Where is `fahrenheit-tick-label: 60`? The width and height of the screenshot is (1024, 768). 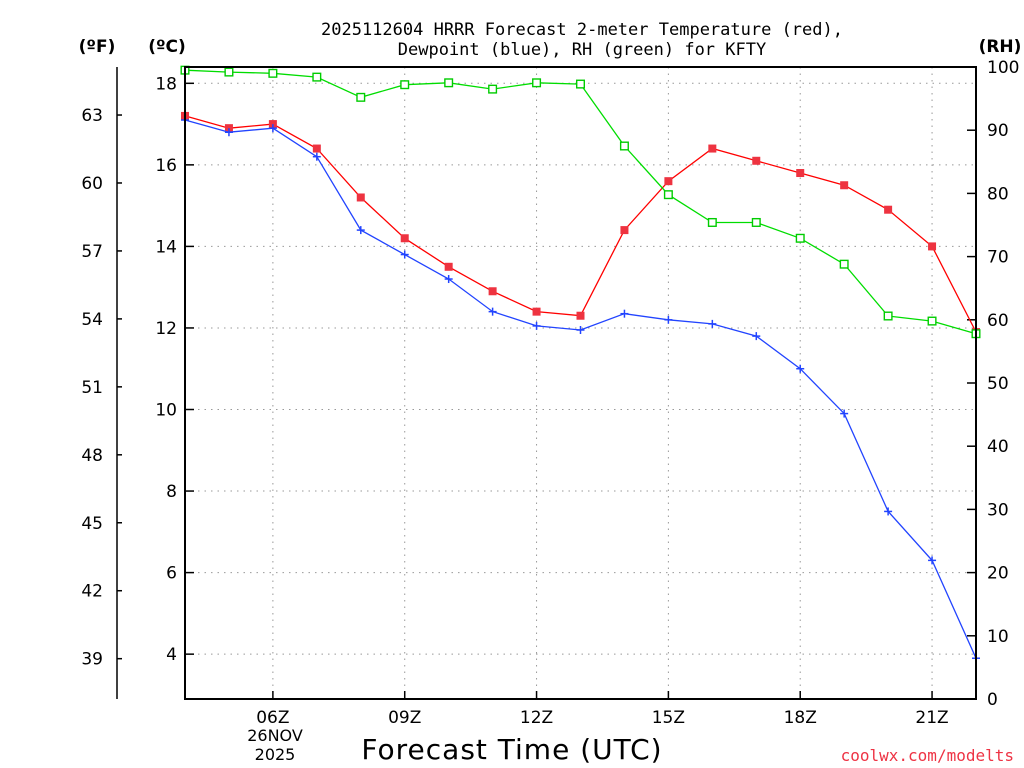 fahrenheit-tick-label: 60 is located at coordinates (92, 184).